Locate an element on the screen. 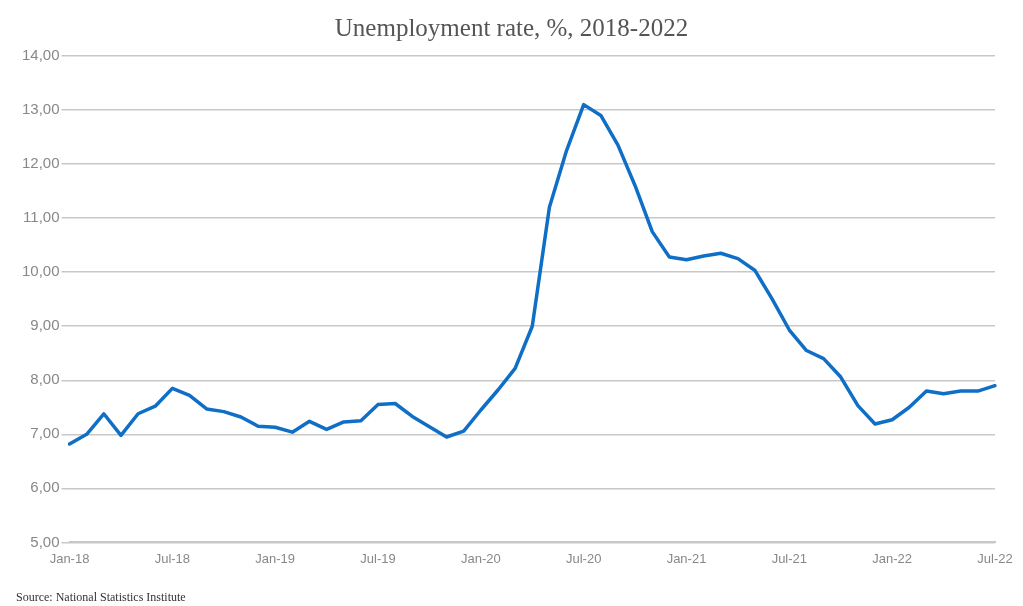 This screenshot has height=606, width=1023. x-tick-label: Jan-20 is located at coordinates (480, 558).